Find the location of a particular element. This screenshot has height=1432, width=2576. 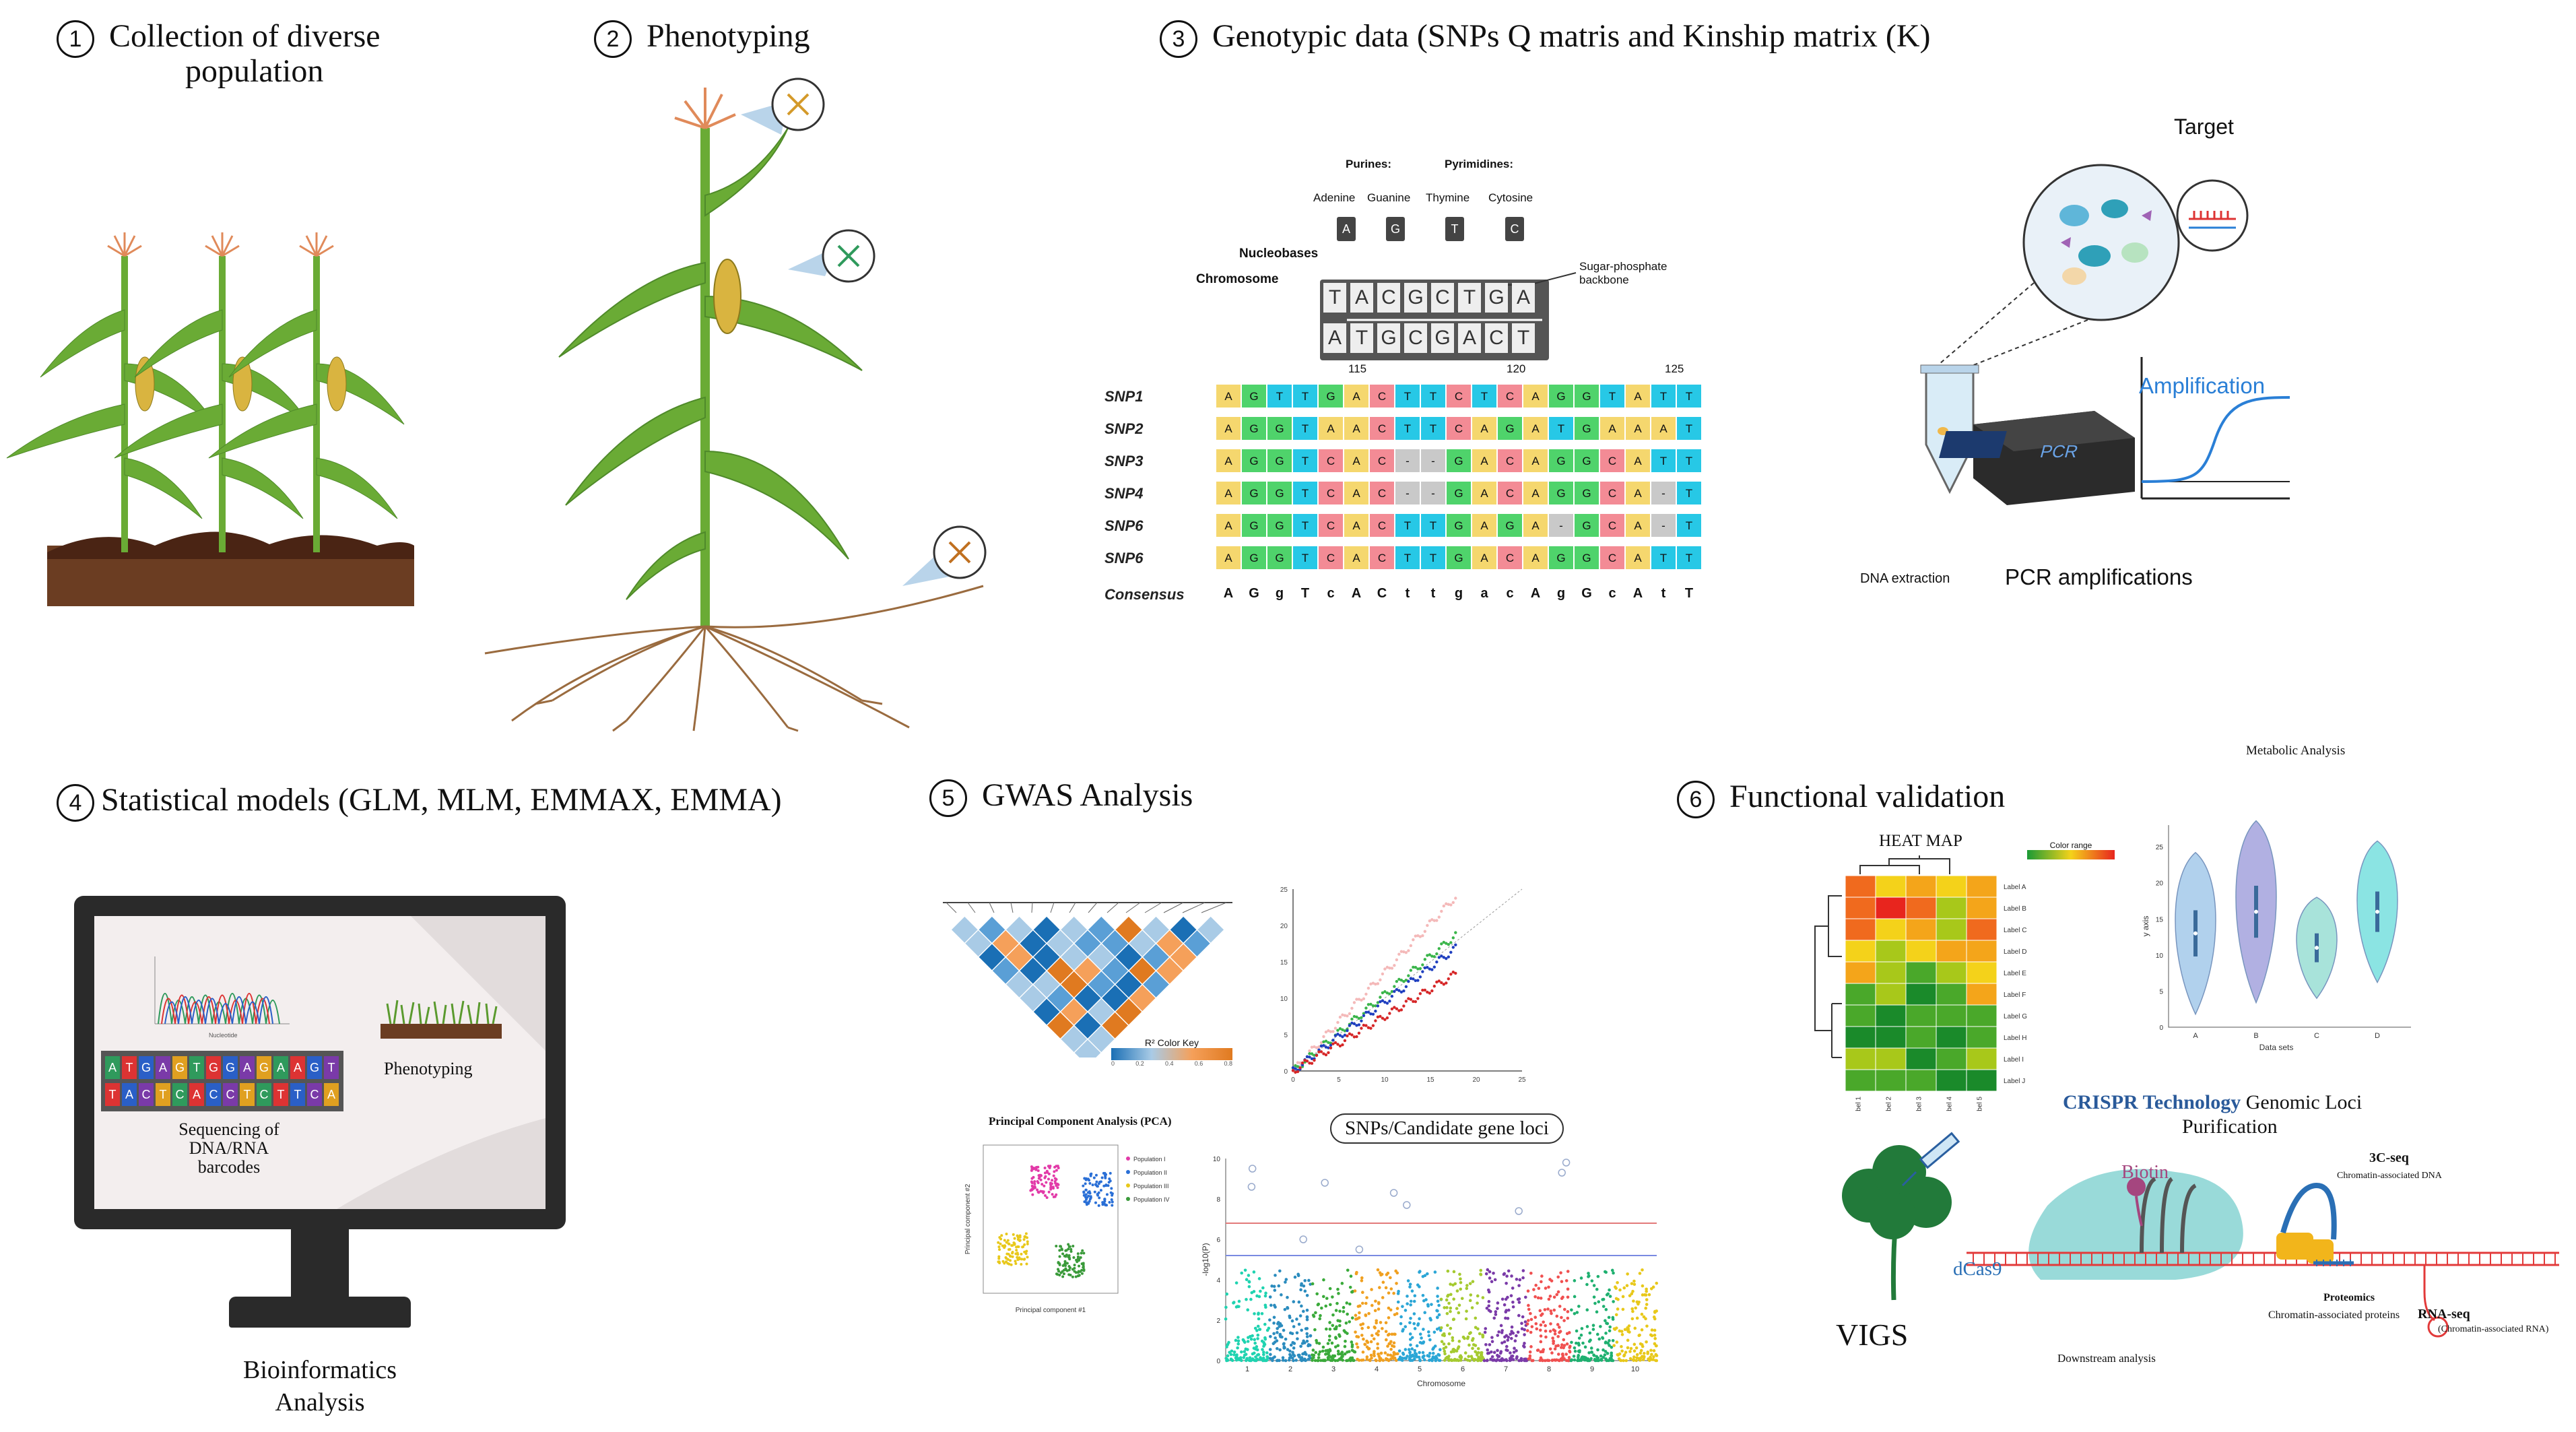

chromosome-tick: 8 is located at coordinates (1549, 1369).